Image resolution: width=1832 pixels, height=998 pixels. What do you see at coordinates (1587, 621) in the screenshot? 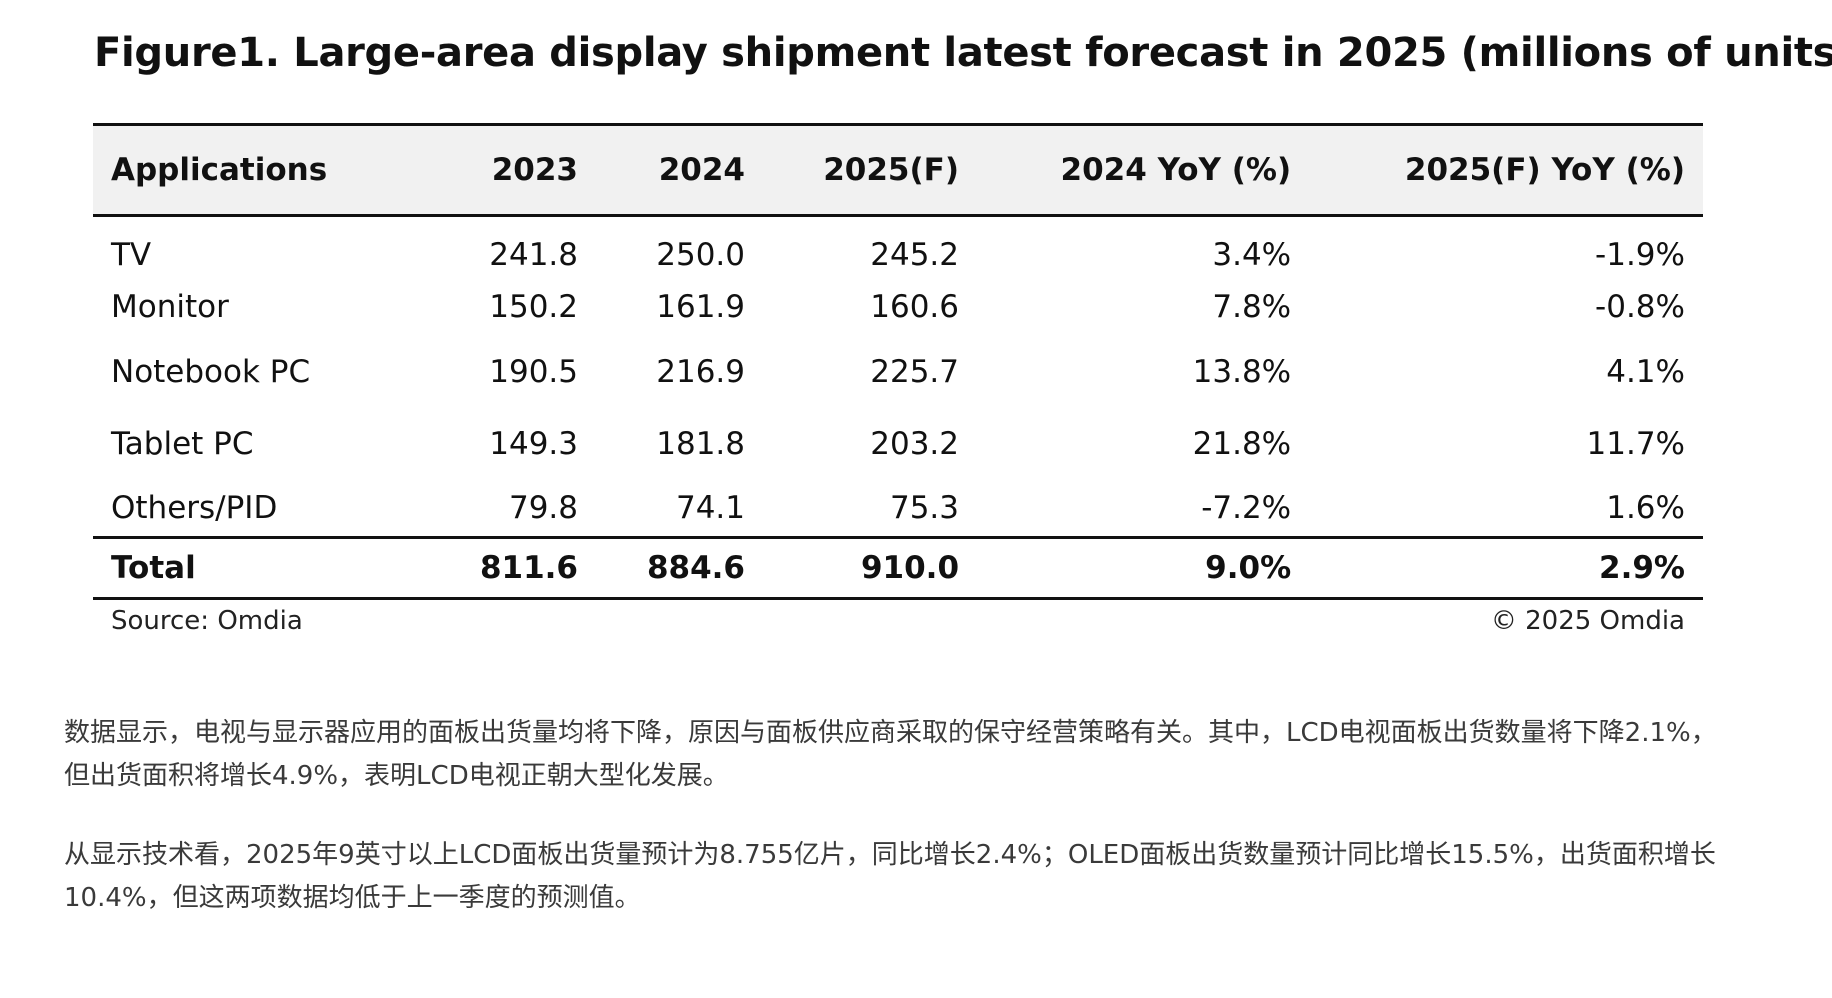
I see `copyright-label: © 2025 Omdia` at bounding box center [1587, 621].